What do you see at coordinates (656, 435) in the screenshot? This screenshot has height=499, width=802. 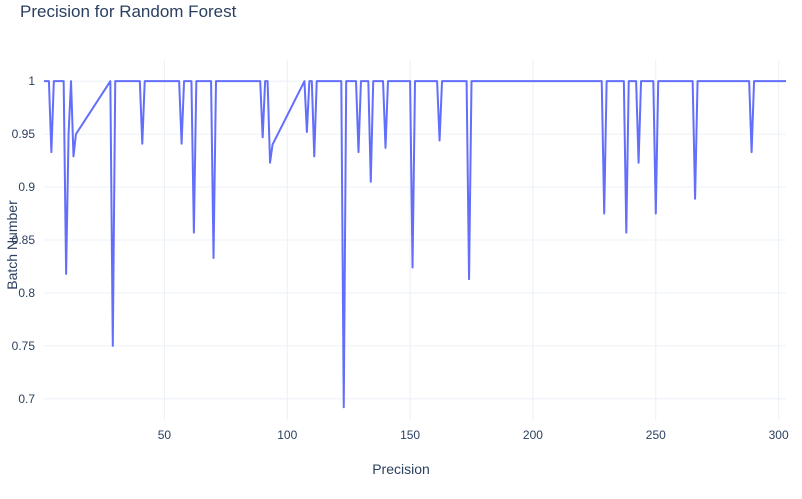 I see `x-tick-label: 250` at bounding box center [656, 435].